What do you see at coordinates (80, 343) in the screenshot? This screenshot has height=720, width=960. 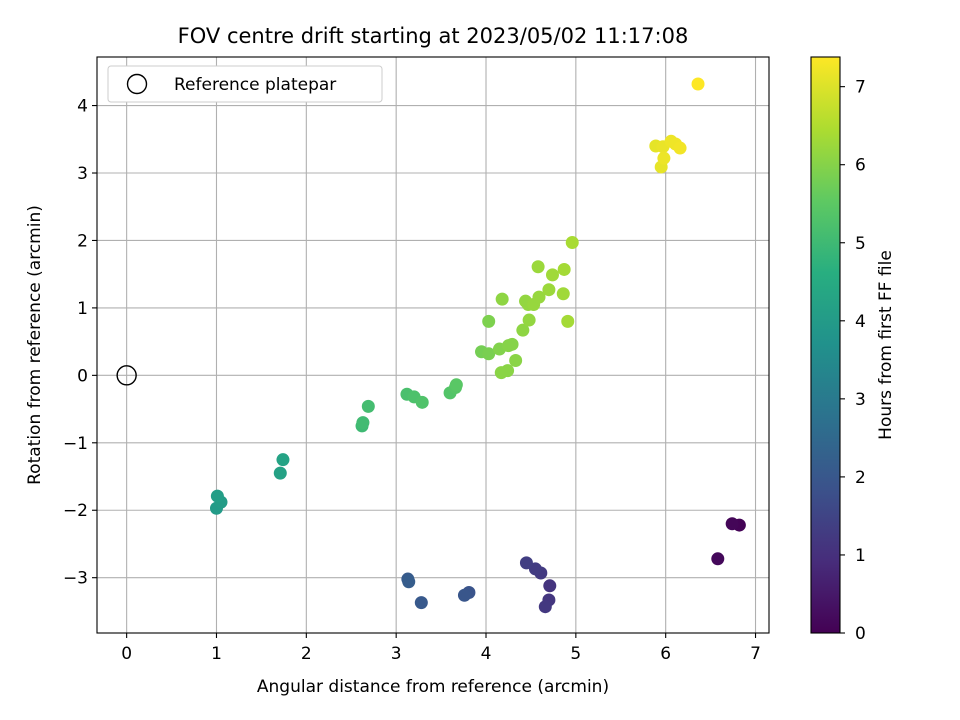 I see `y-axis: −3 −2 −1 0 1 2 3 4` at bounding box center [80, 343].